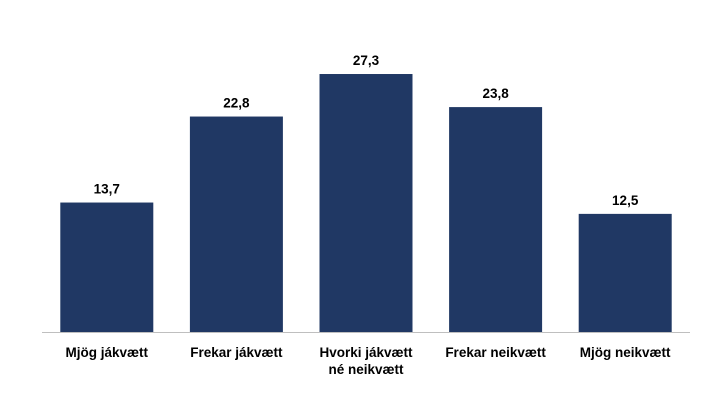  Describe the element at coordinates (366, 361) in the screenshot. I see `x-tick-label: Hvorki jákvætt né neikvætt` at that location.